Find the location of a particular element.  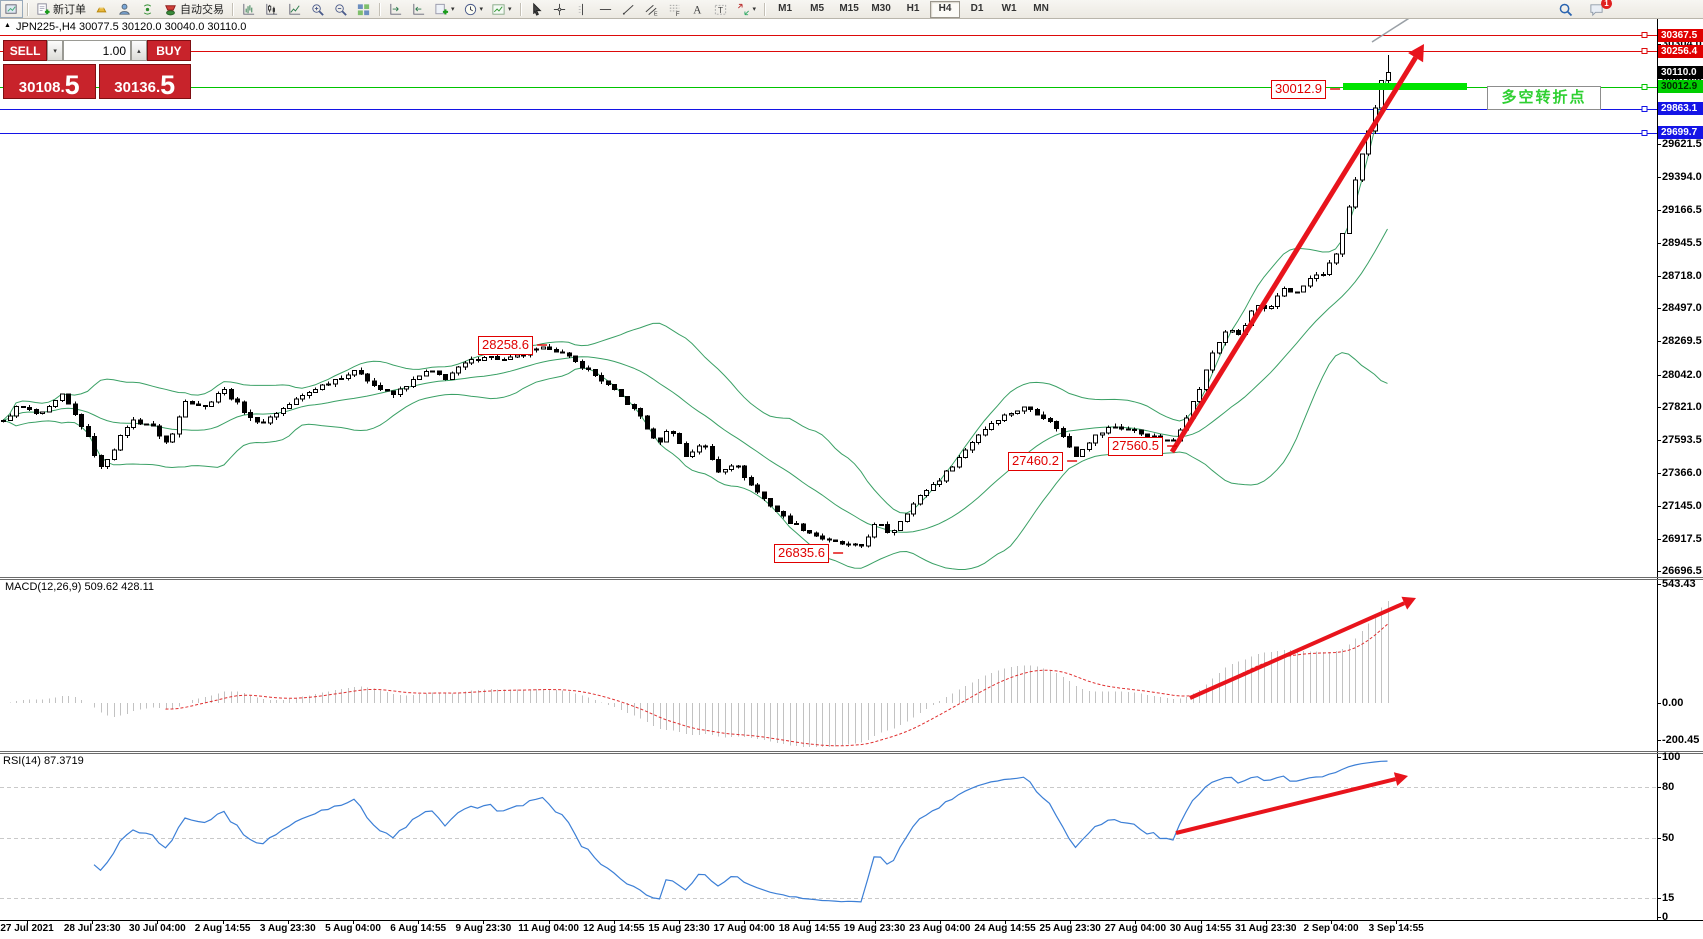

toolbar-group-4: E F A T ▾ is located at coordinates (643, 9).